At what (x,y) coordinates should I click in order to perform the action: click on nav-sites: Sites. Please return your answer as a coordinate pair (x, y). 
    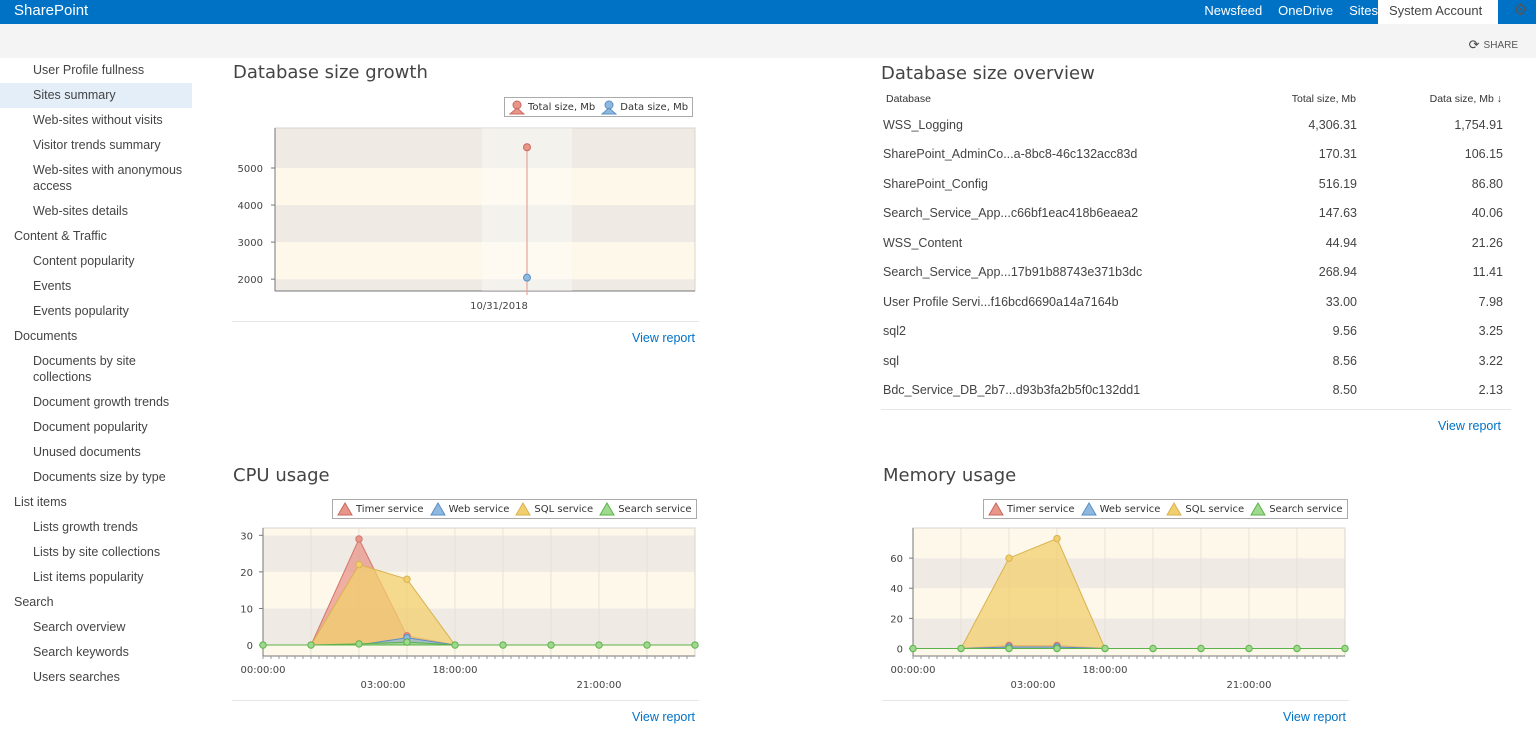
    Looking at the image, I should click on (1363, 10).